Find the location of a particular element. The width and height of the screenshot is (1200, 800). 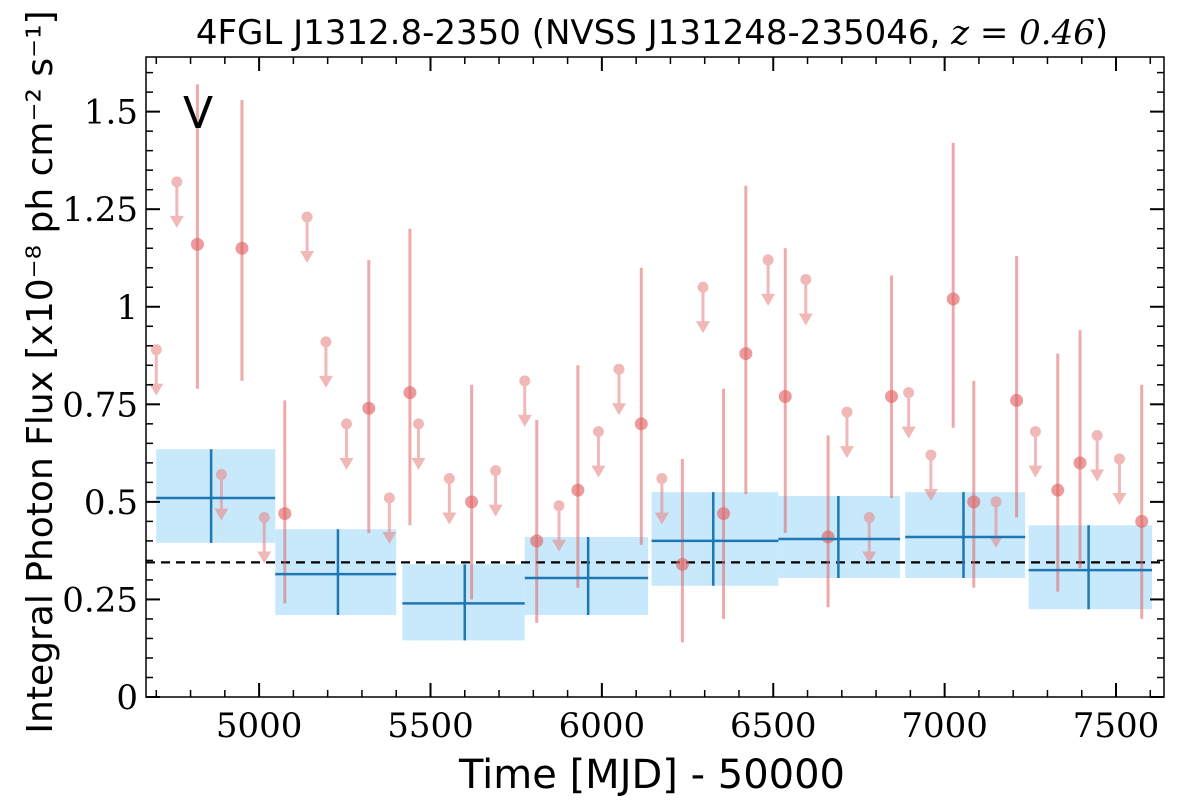

chart-title-math: z = 0.46 is located at coordinates (1022, 33).